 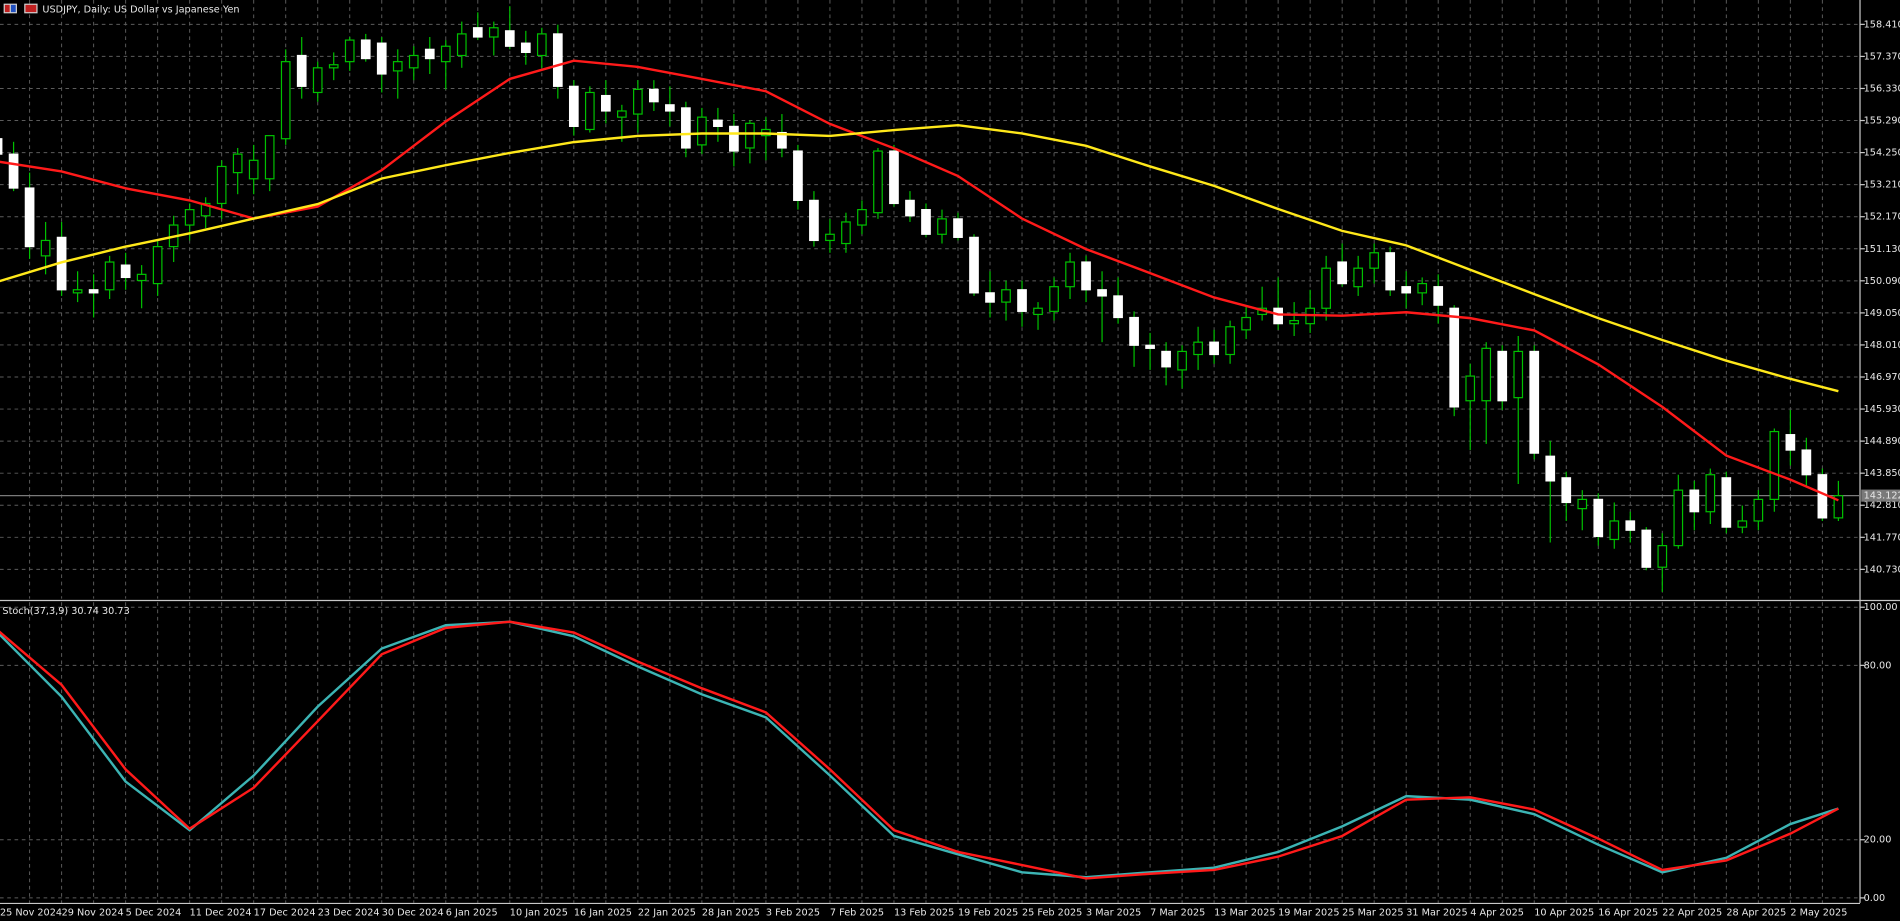 What do you see at coordinates (1177, 913) in the screenshot?
I see `x-tick-label: 7 Mar 2025` at bounding box center [1177, 913].